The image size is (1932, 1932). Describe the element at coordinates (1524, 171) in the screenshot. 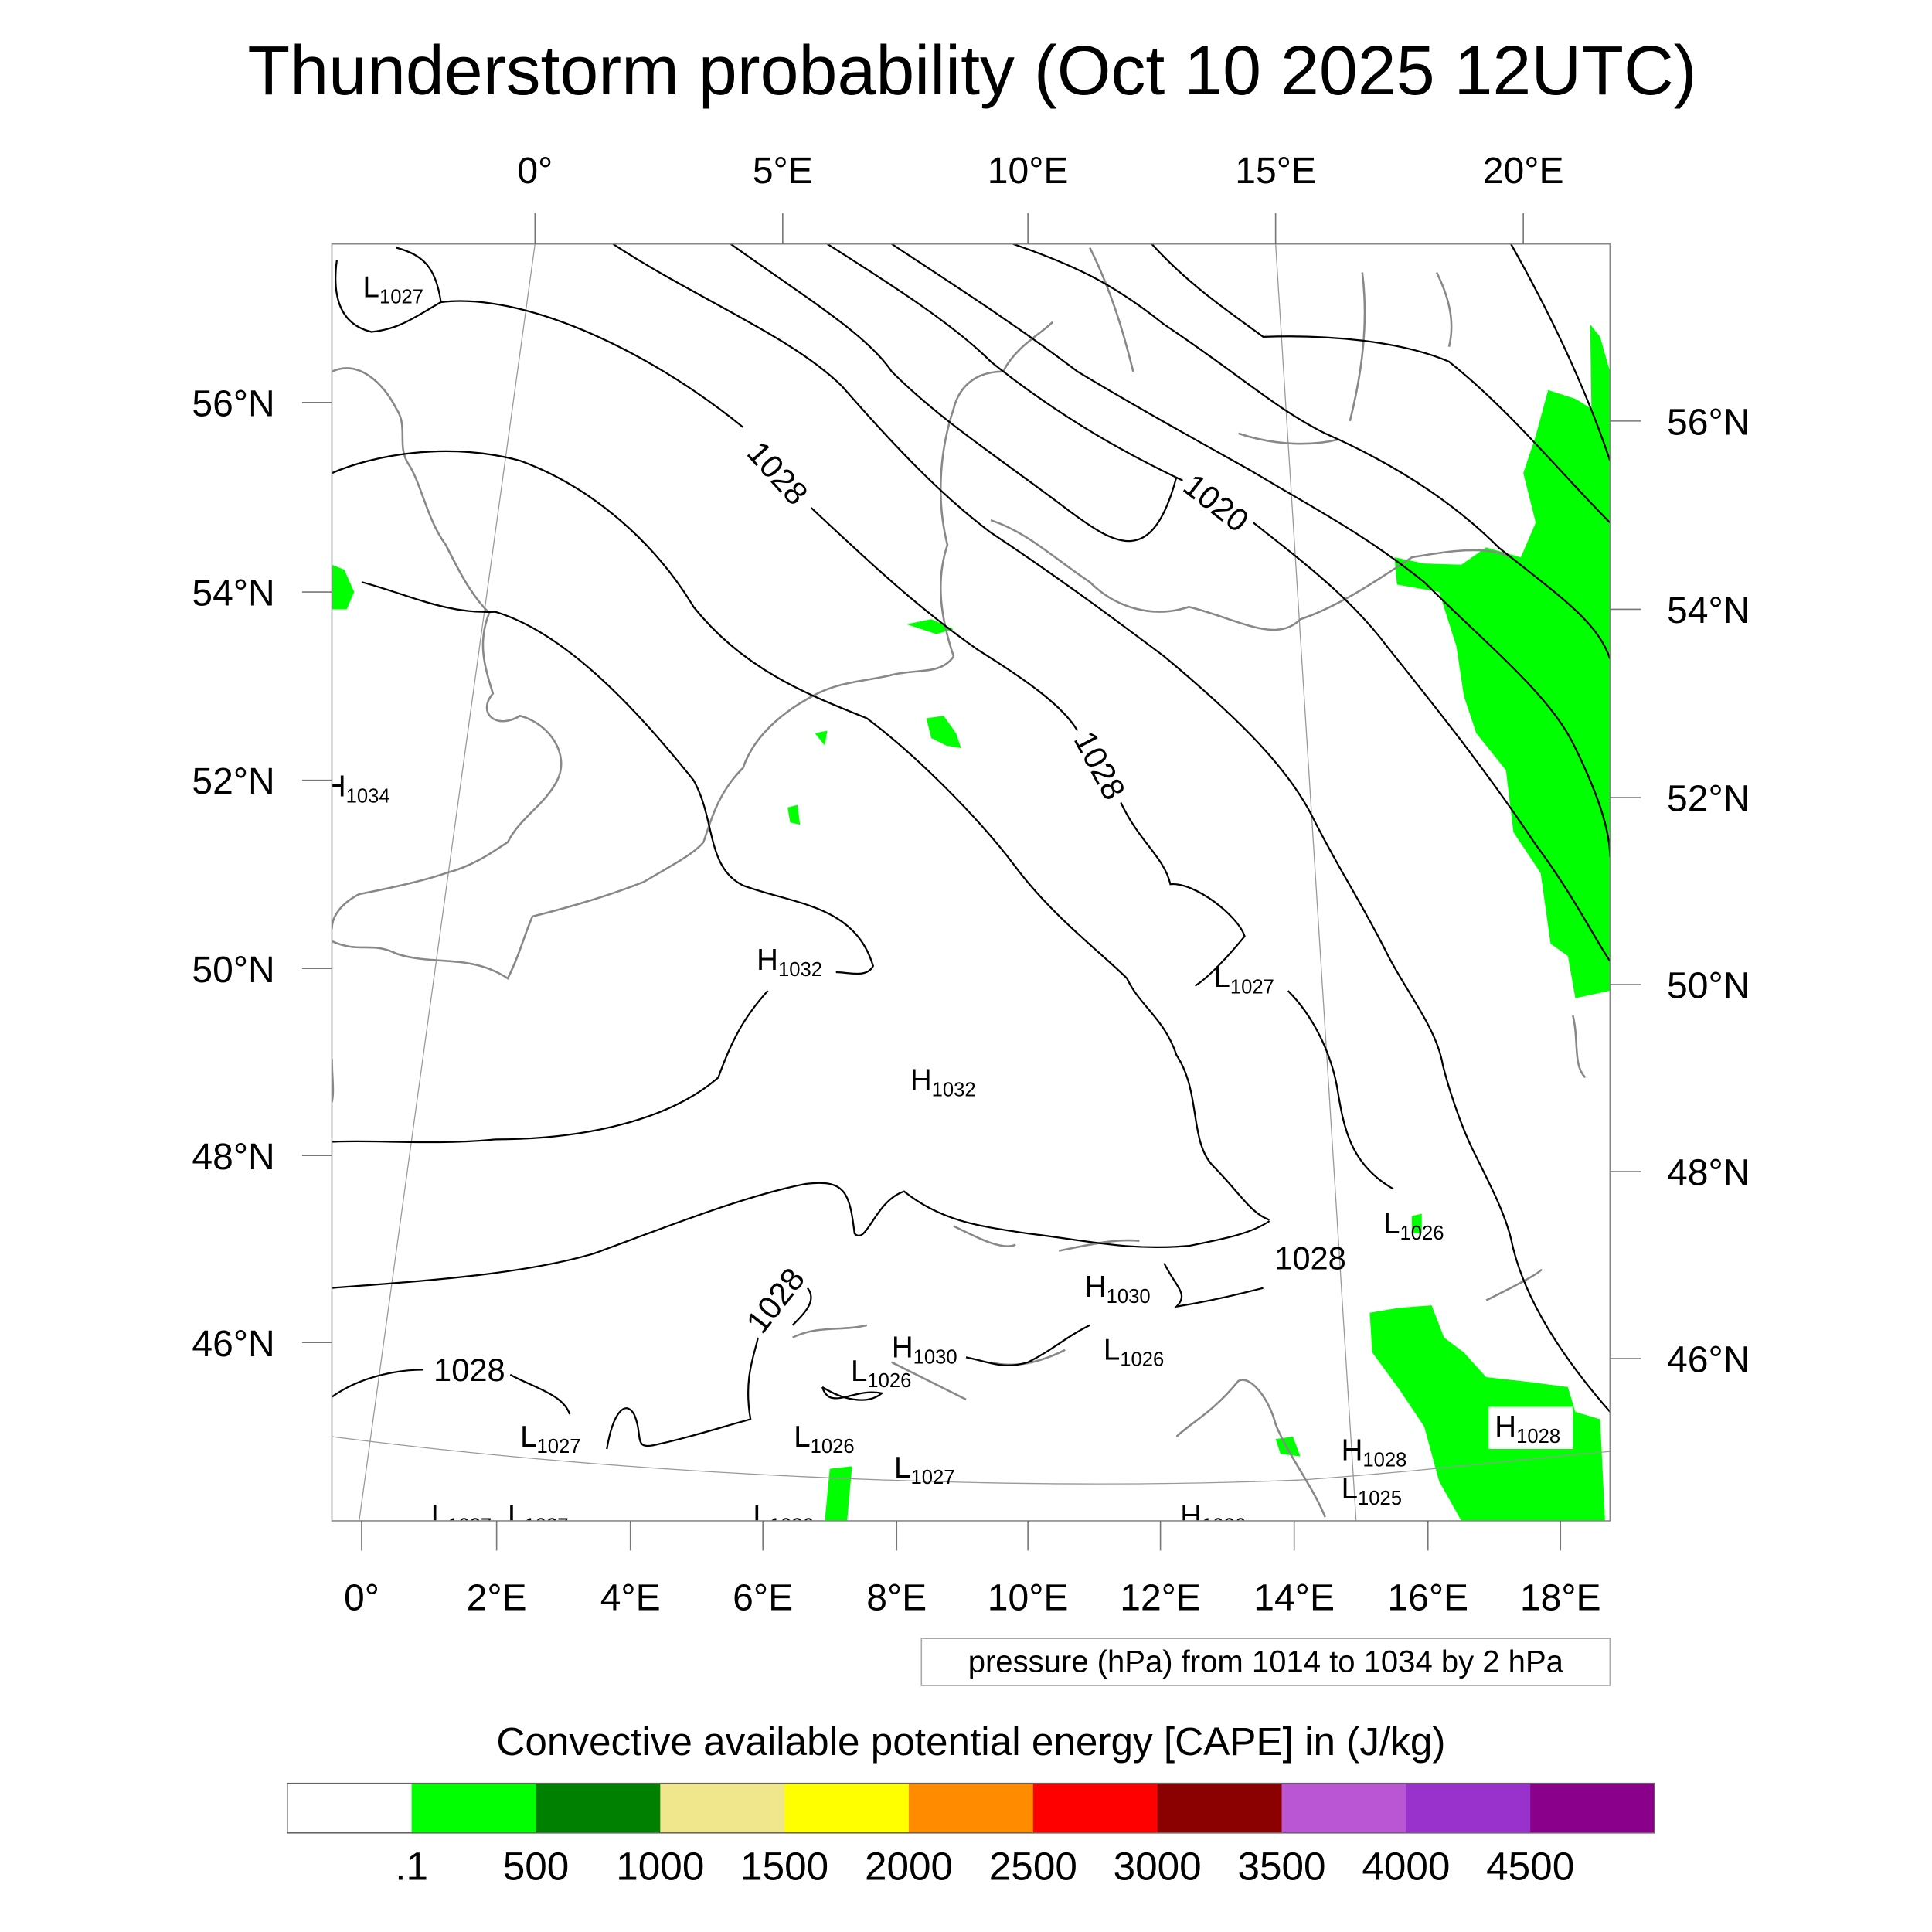

I see `tick-label: 20°E` at that location.